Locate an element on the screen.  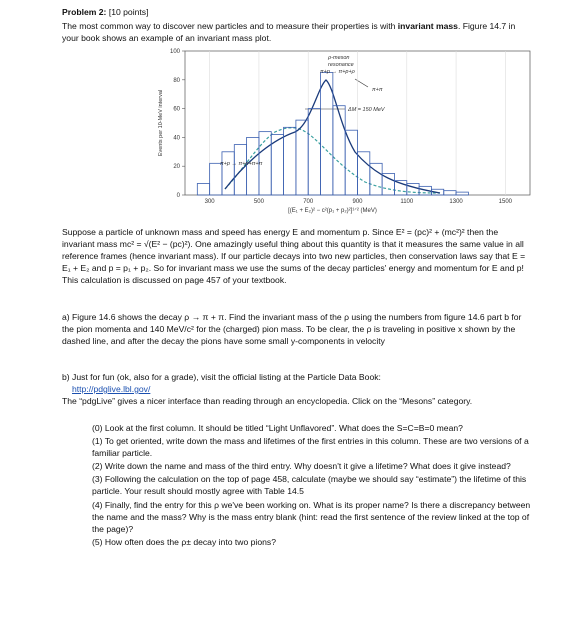
points: [10 points] is located at coordinates (128, 12).